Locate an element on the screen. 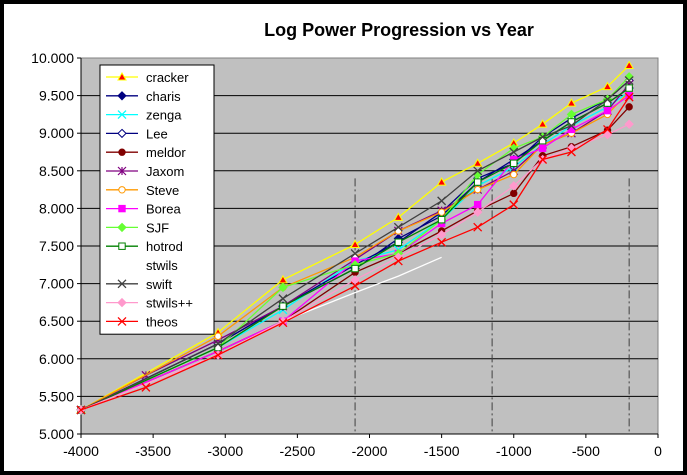  legend-item: Jaxom is located at coordinates (145, 171).